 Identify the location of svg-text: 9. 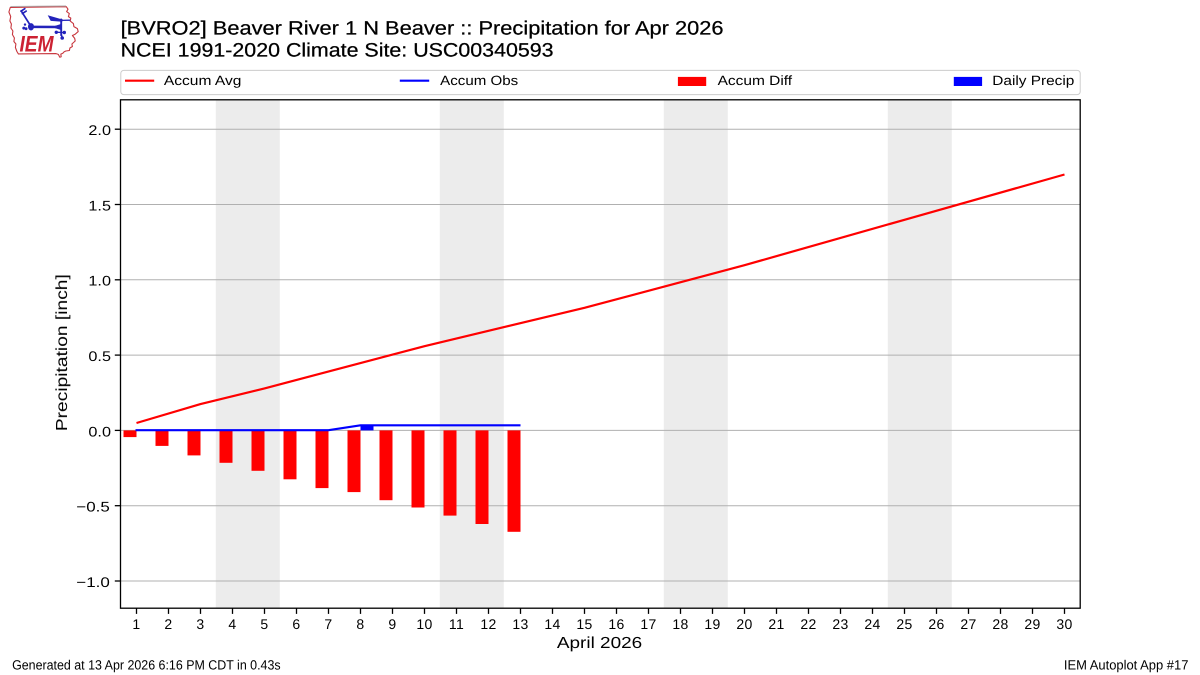
(392, 624).